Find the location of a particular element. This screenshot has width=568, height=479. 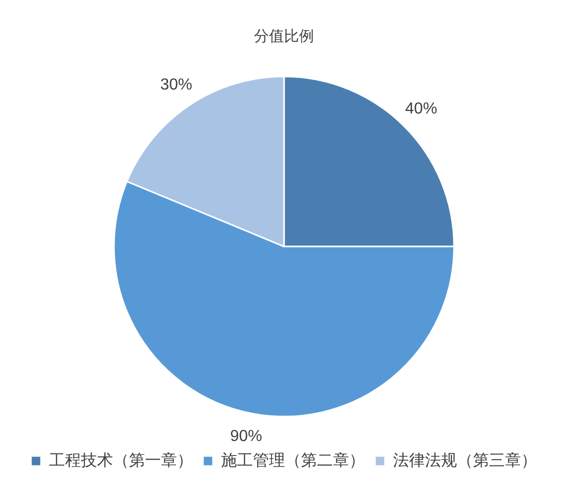

legend-label: 施工管理（第二章） is located at coordinates (293, 460).